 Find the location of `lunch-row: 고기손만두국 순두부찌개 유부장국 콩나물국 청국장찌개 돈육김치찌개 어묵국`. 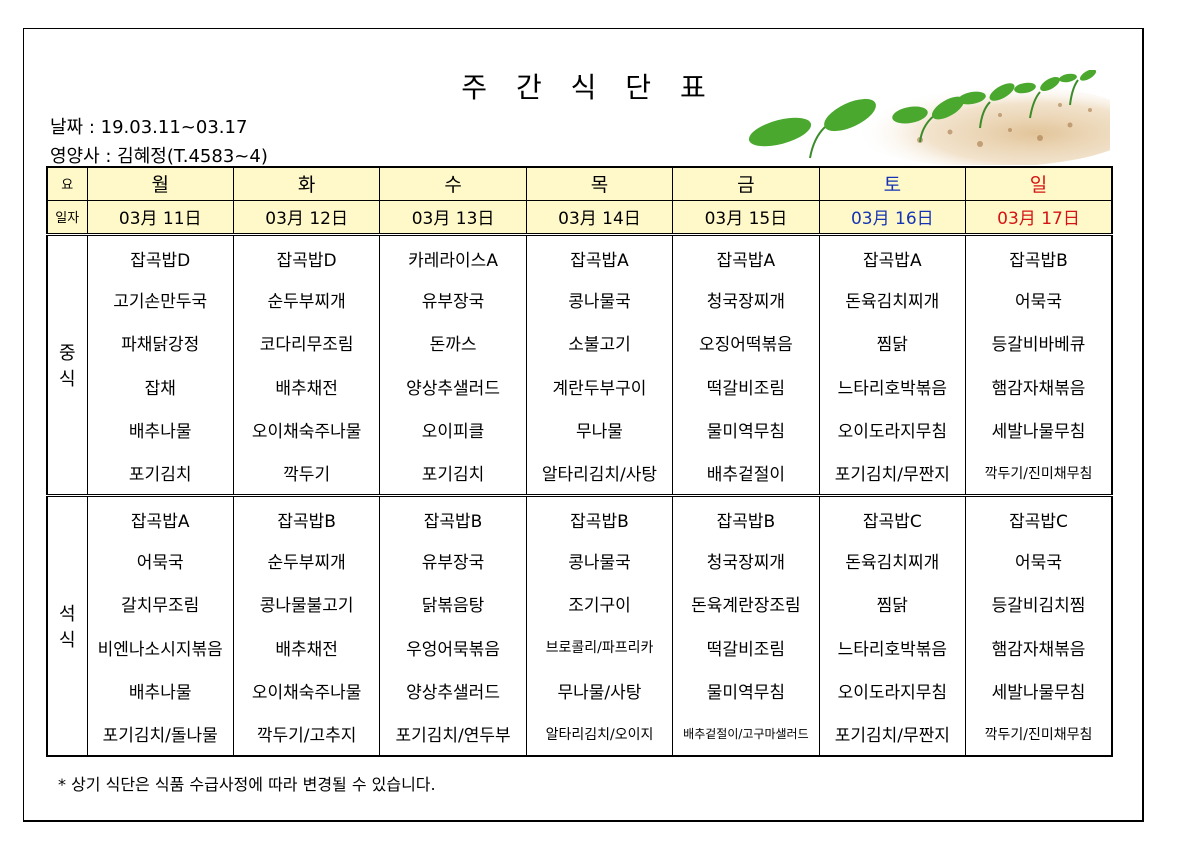

lunch-row: 고기손만두국 순두부찌개 유부장국 콩나물국 청국장찌개 돈육김치찌개 어묵국 is located at coordinates (580, 299).